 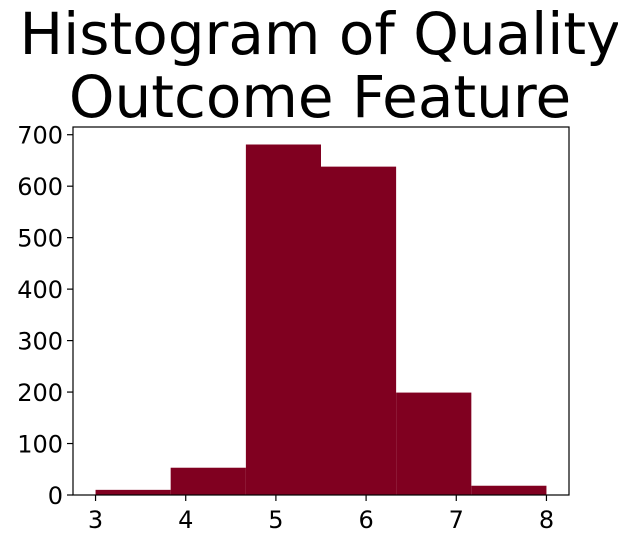 What do you see at coordinates (95, 520) in the screenshot?
I see `x-tick-label: 3` at bounding box center [95, 520].